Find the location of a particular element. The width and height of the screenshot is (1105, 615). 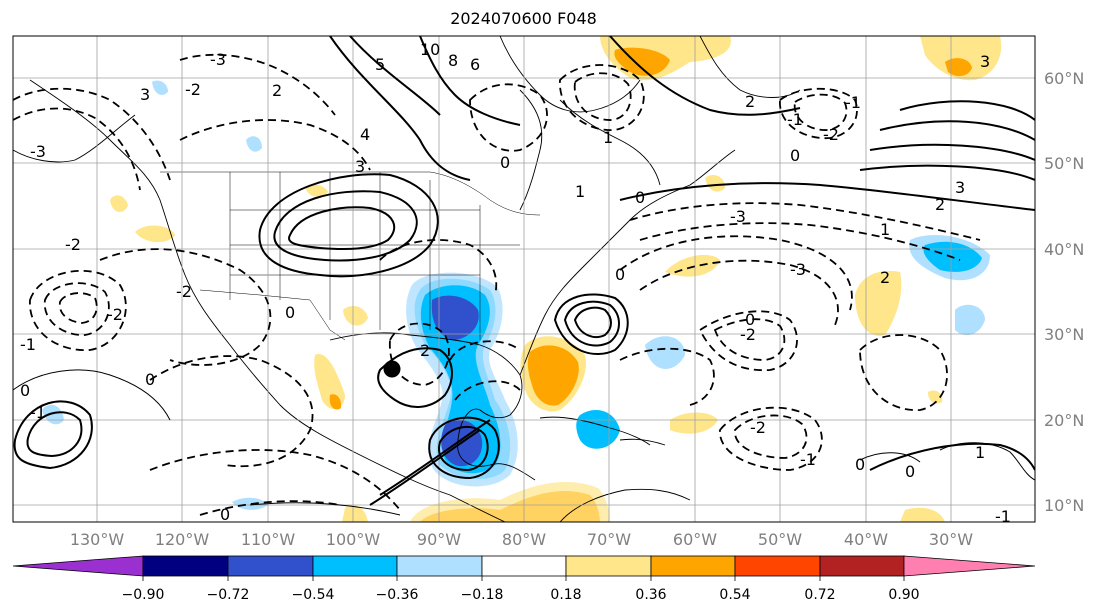

yellow-shade-south is located at coordinates (510, 501).